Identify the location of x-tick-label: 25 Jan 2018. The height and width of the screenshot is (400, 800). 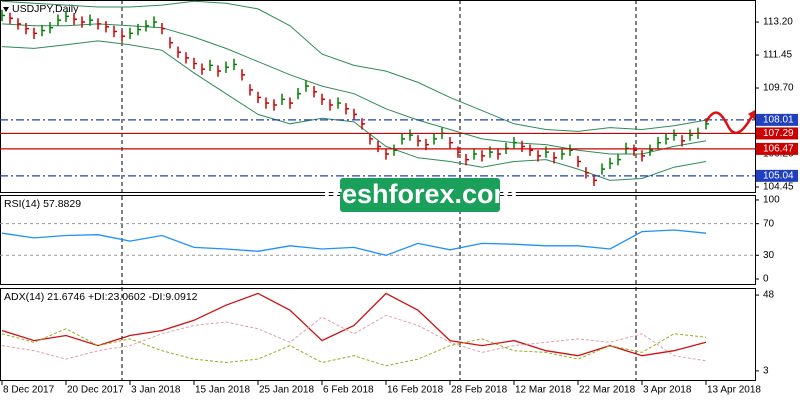
(286, 390).